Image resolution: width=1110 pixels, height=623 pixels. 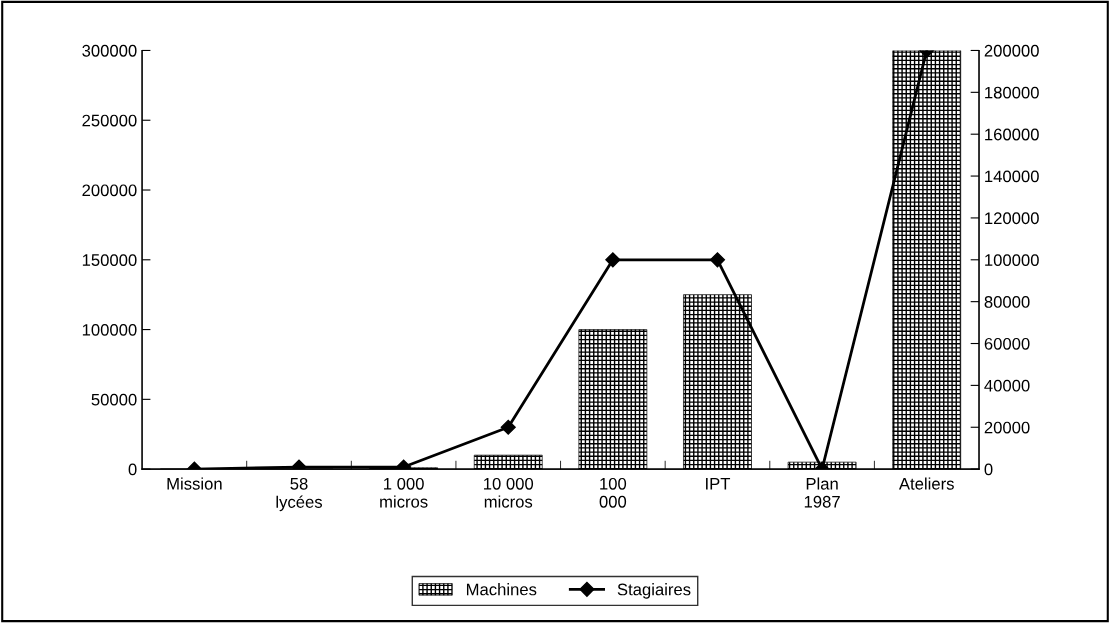 What do you see at coordinates (299, 494) in the screenshot?
I see `x-tick-label: 58 lycées` at bounding box center [299, 494].